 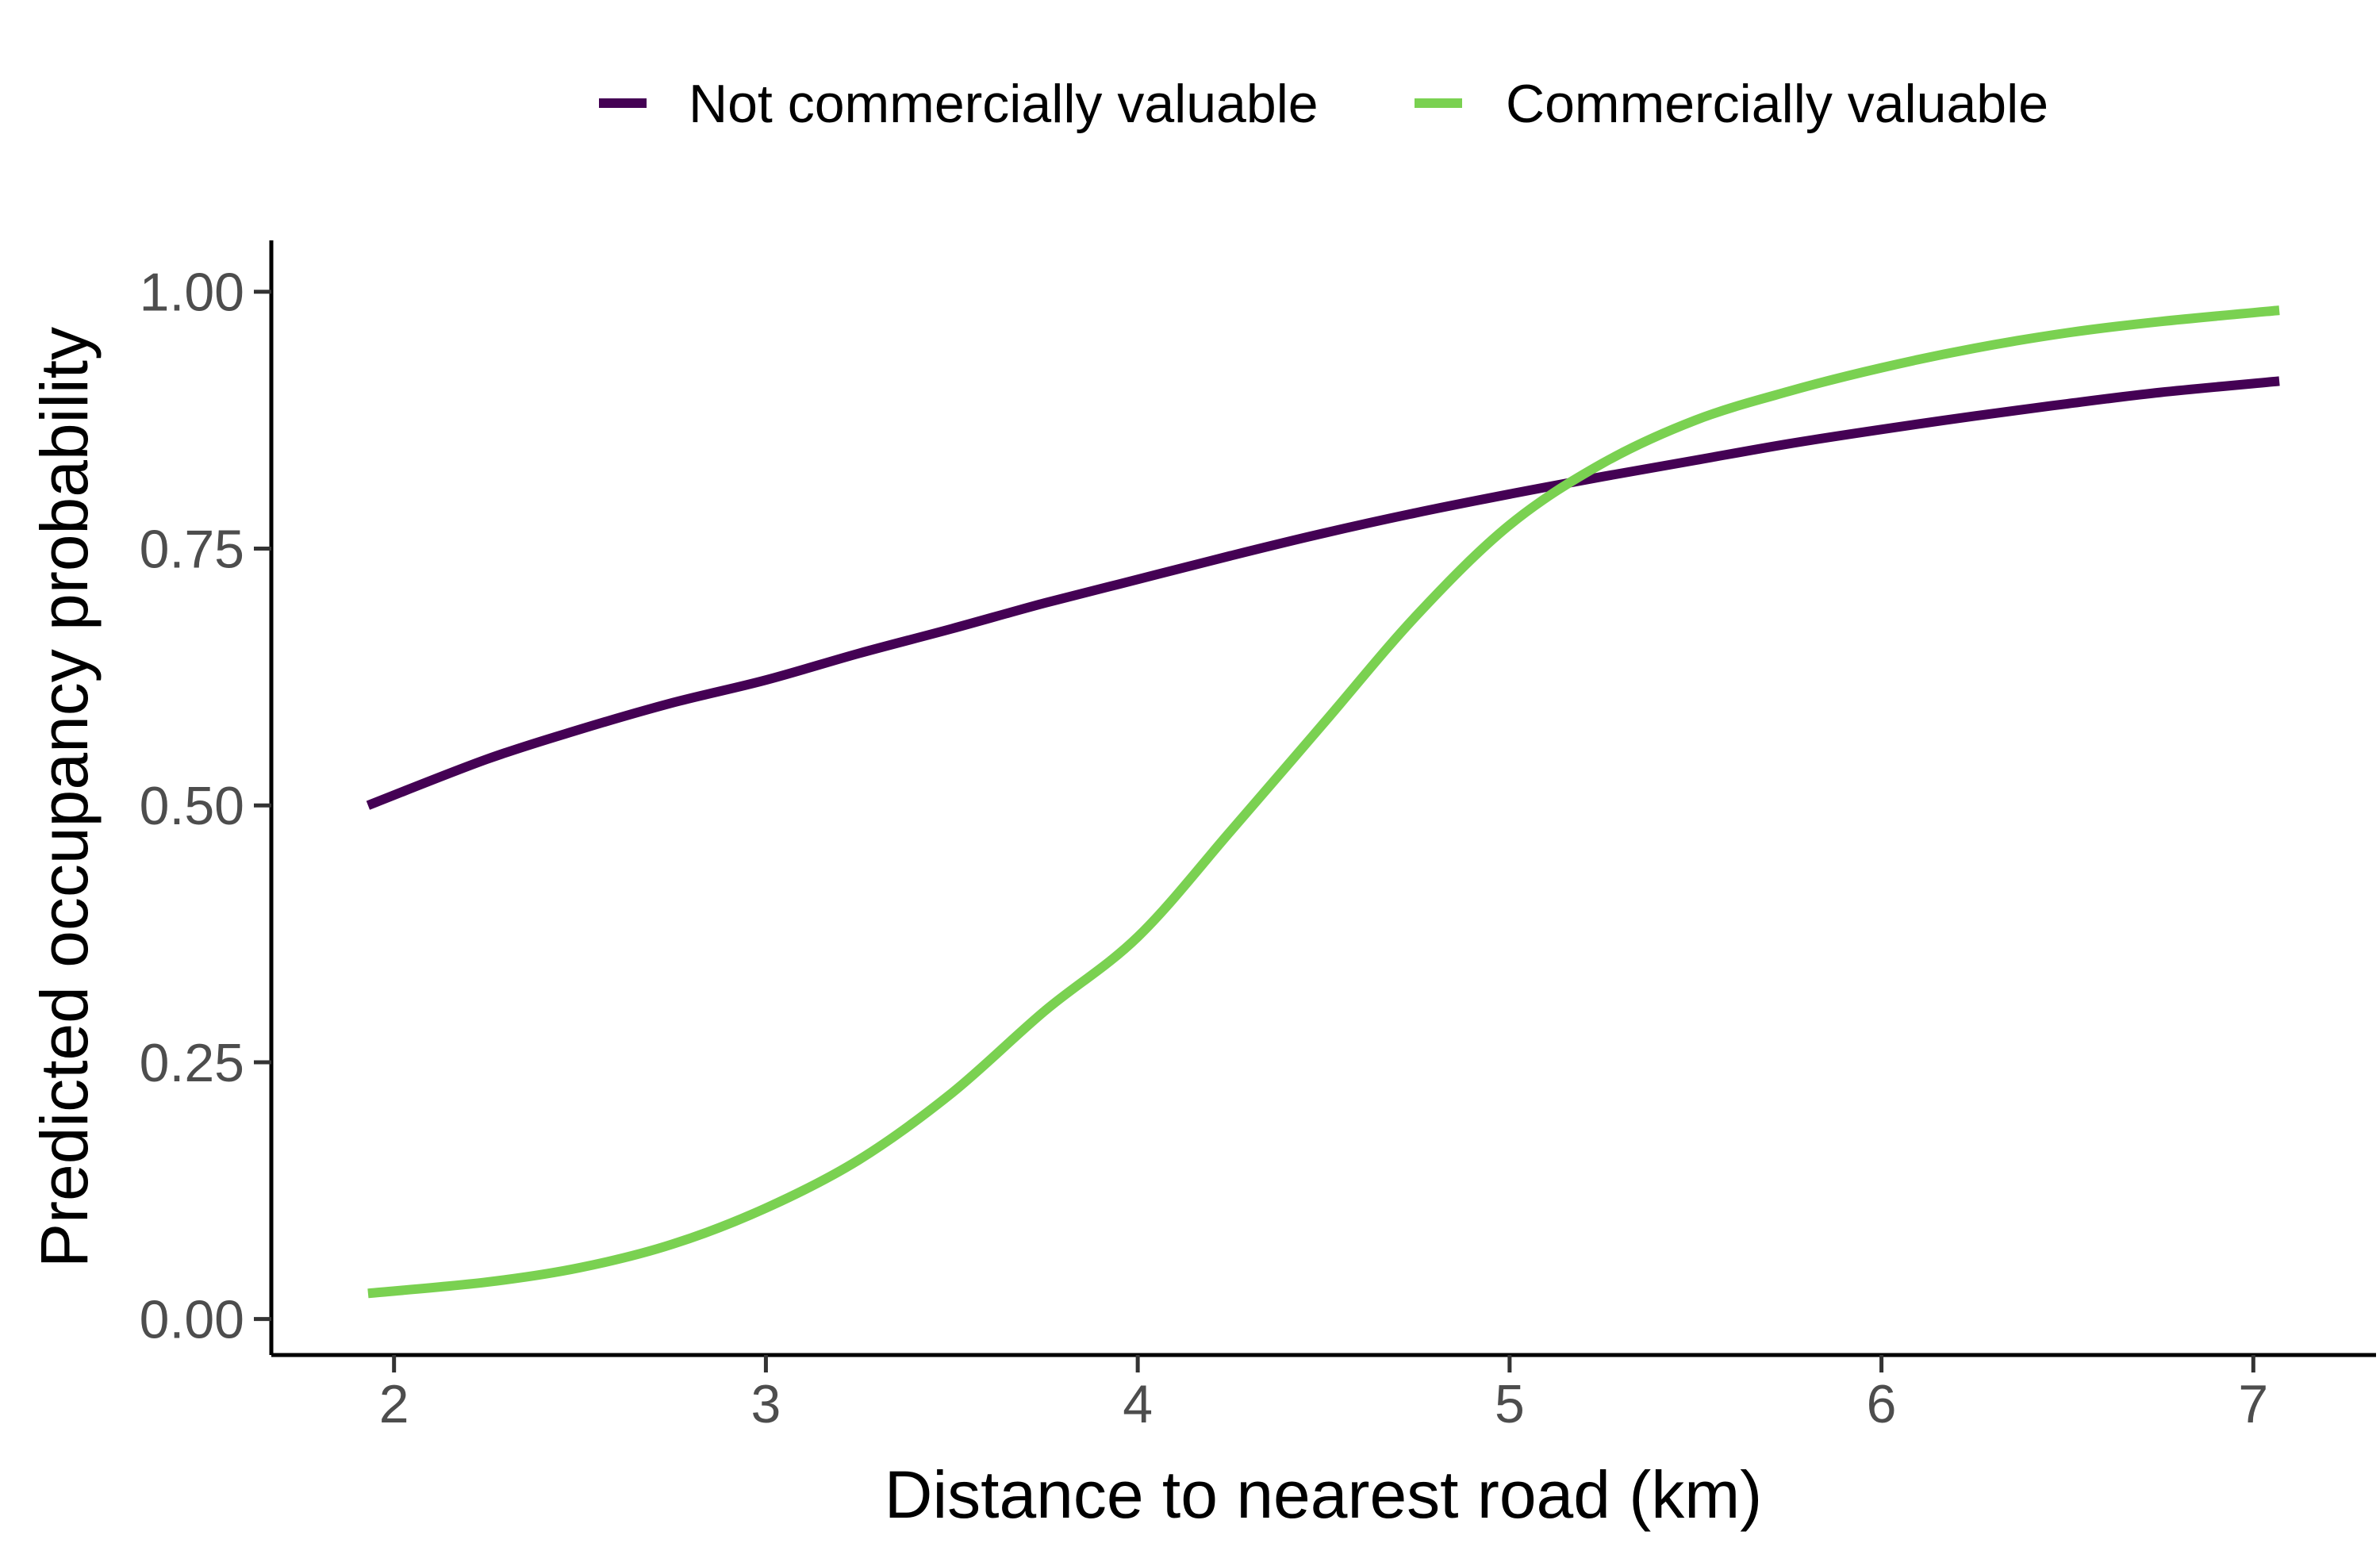 I want to click on y-tick-label: 0.25, so click(x=192, y=1063).